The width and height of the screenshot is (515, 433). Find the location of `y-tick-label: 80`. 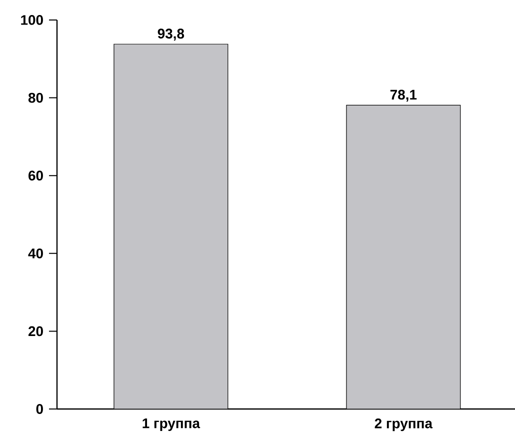

y-tick-label: 80 is located at coordinates (35, 97).